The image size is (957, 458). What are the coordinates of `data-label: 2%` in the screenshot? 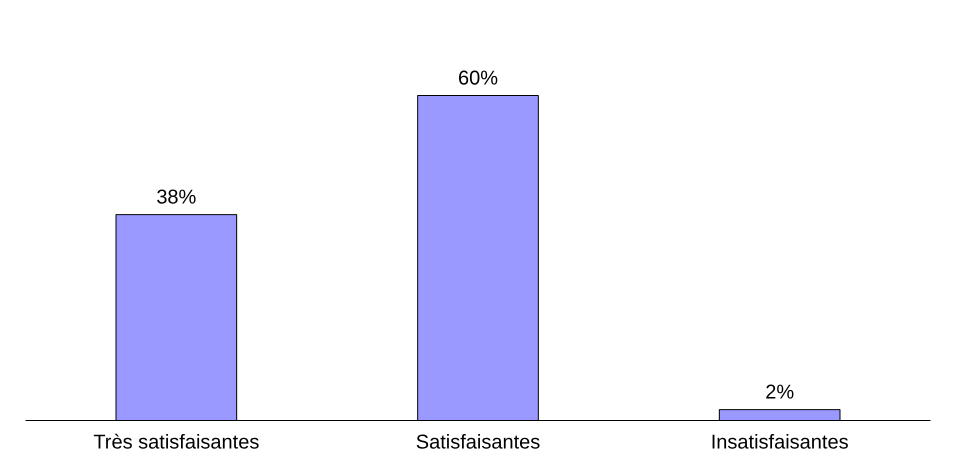 It's located at (779, 393).